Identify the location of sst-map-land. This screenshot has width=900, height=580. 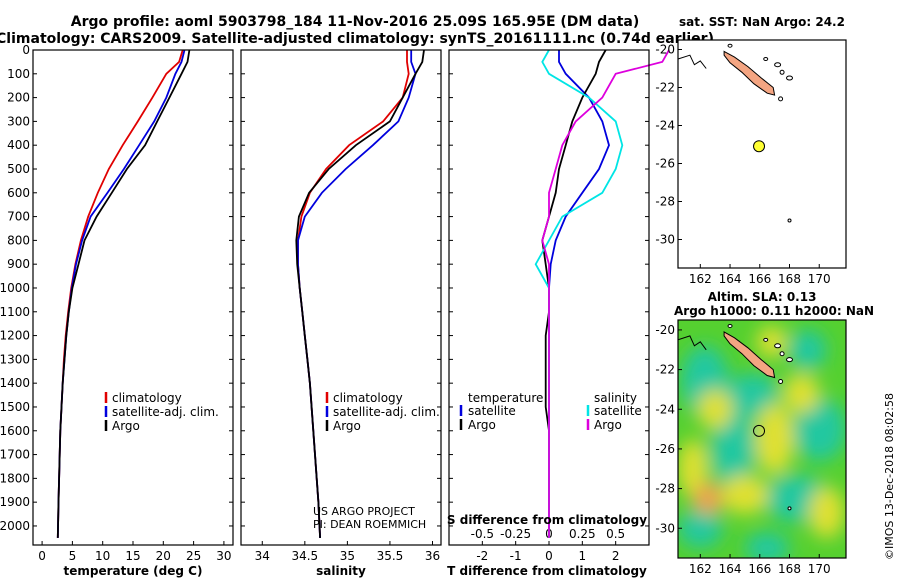
(735, 133).